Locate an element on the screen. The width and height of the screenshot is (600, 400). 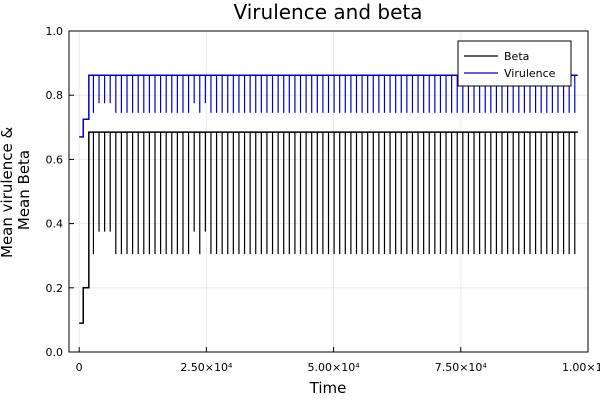
x-tick-label: 7.50×10⁴ is located at coordinates (461, 367).